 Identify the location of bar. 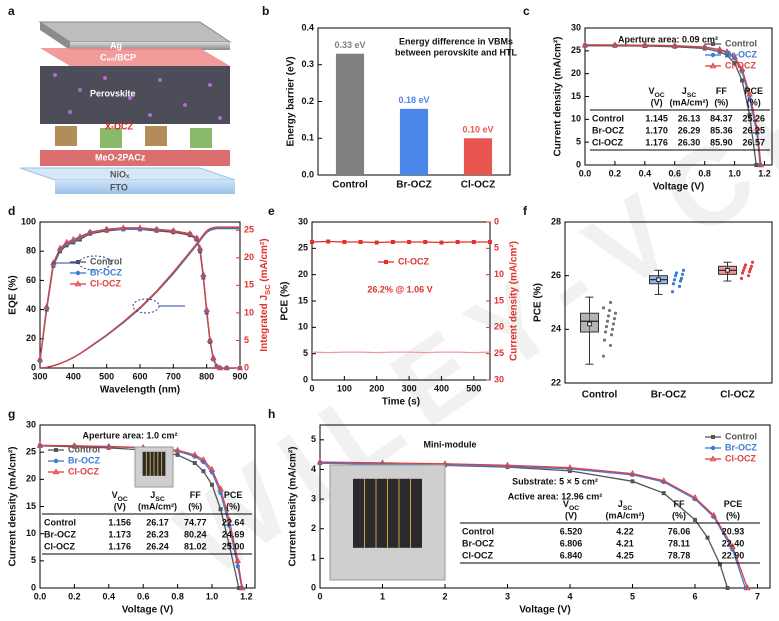
(414, 141).